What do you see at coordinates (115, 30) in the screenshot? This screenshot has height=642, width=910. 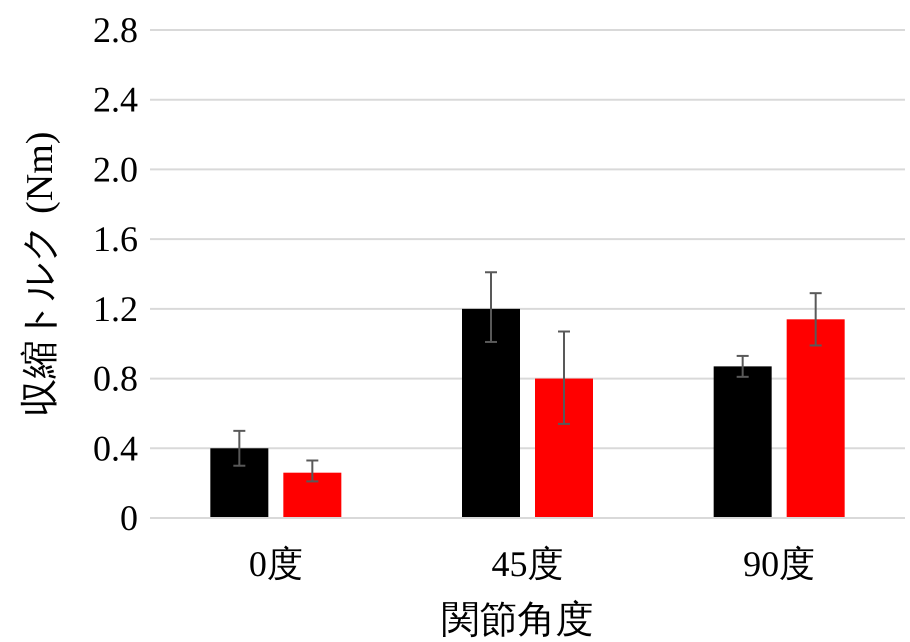 I see `y-tick-label: 2.8` at bounding box center [115, 30].